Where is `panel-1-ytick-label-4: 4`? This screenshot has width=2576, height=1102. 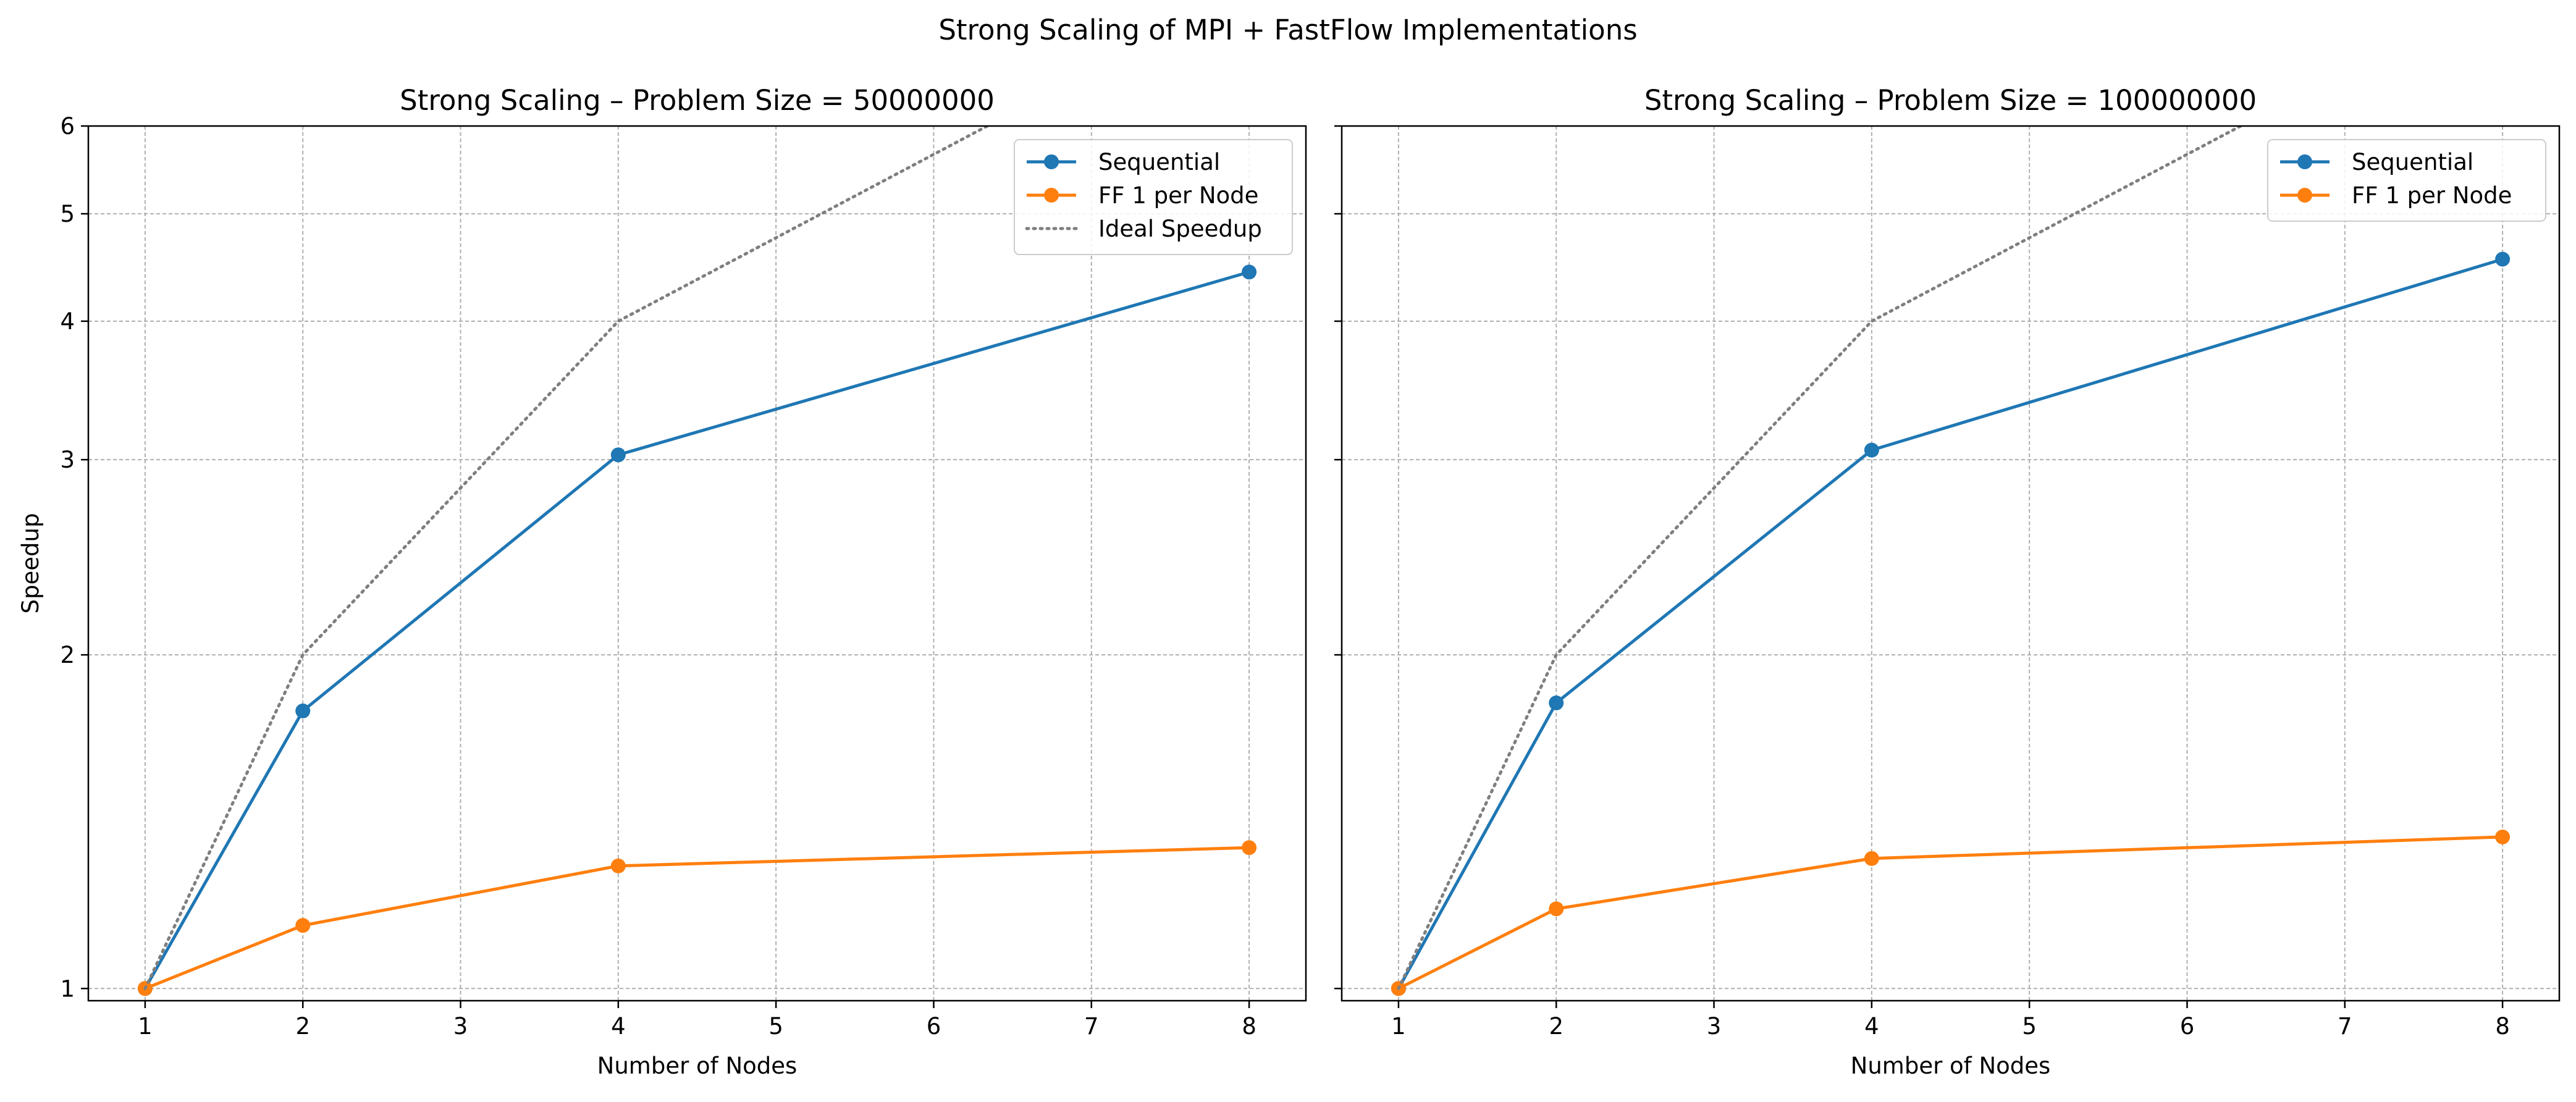
panel-1-ytick-label-4: 4 is located at coordinates (67, 321).